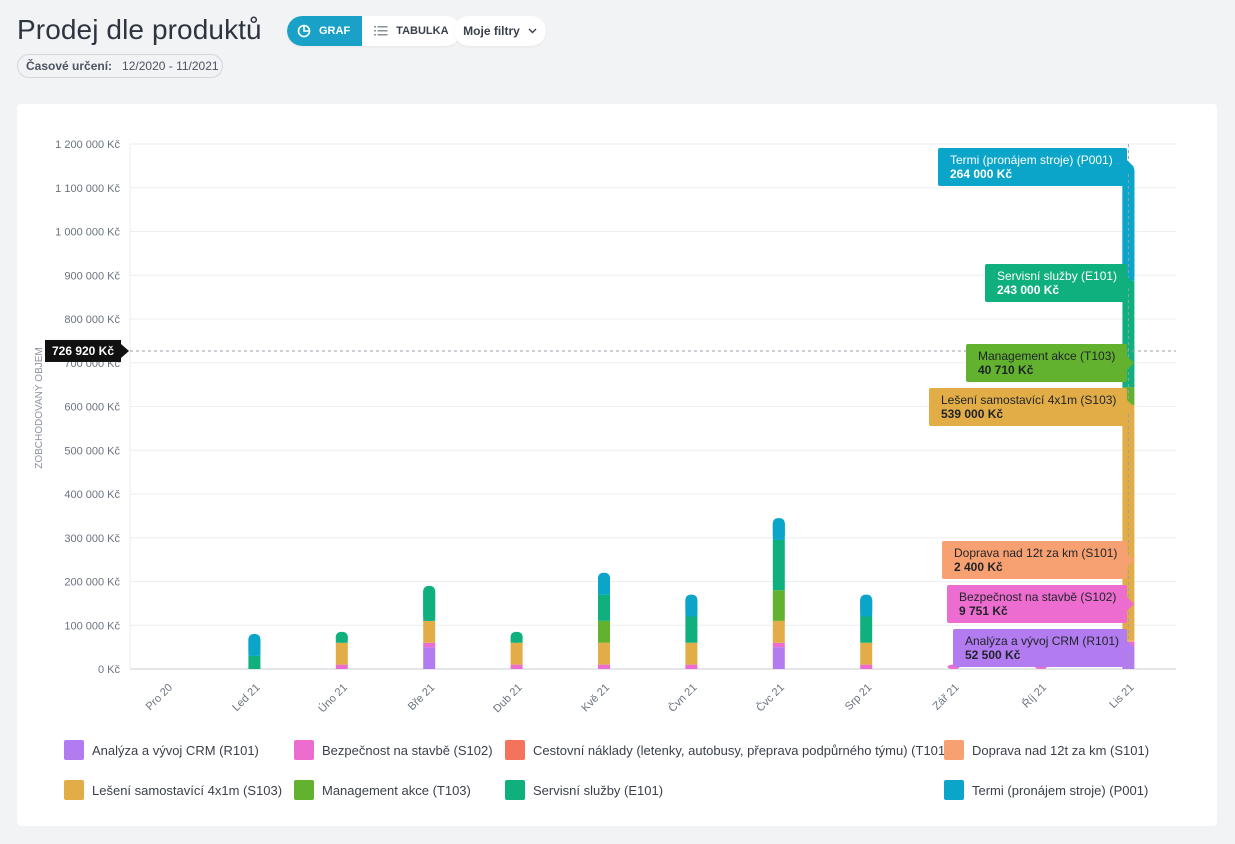 The image size is (1235, 844). What do you see at coordinates (161, 750) in the screenshot?
I see `legend-item: Analýza a vývoj CRM (R101)` at bounding box center [161, 750].